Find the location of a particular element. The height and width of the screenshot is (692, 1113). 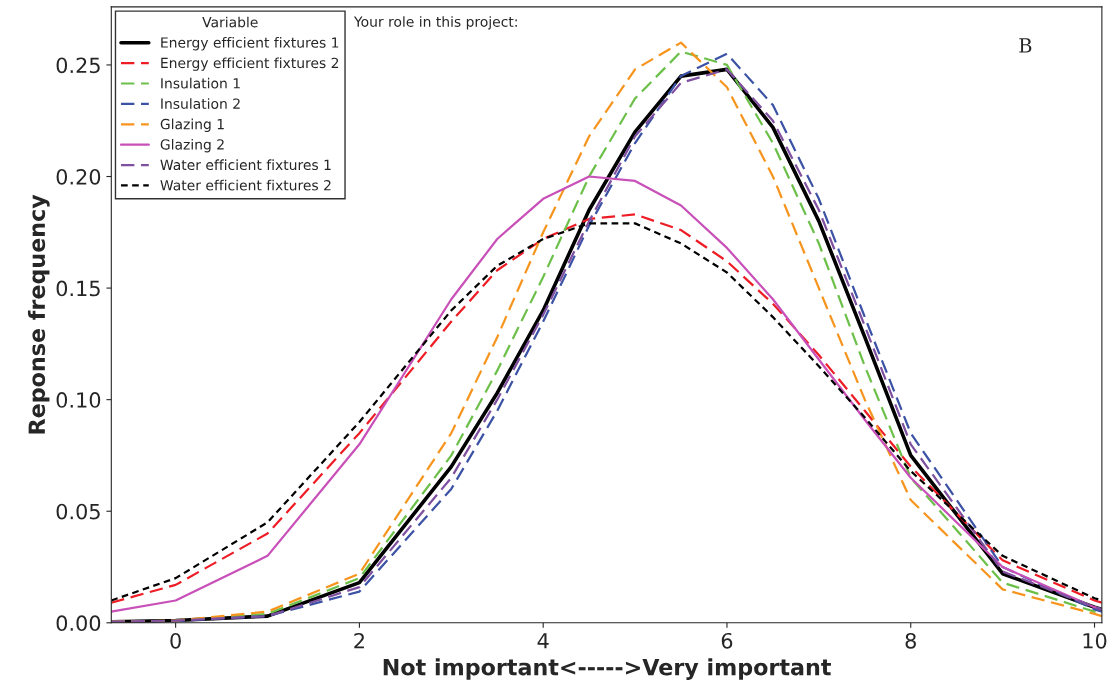

y-tick-label: 0.25 is located at coordinates (78, 65).